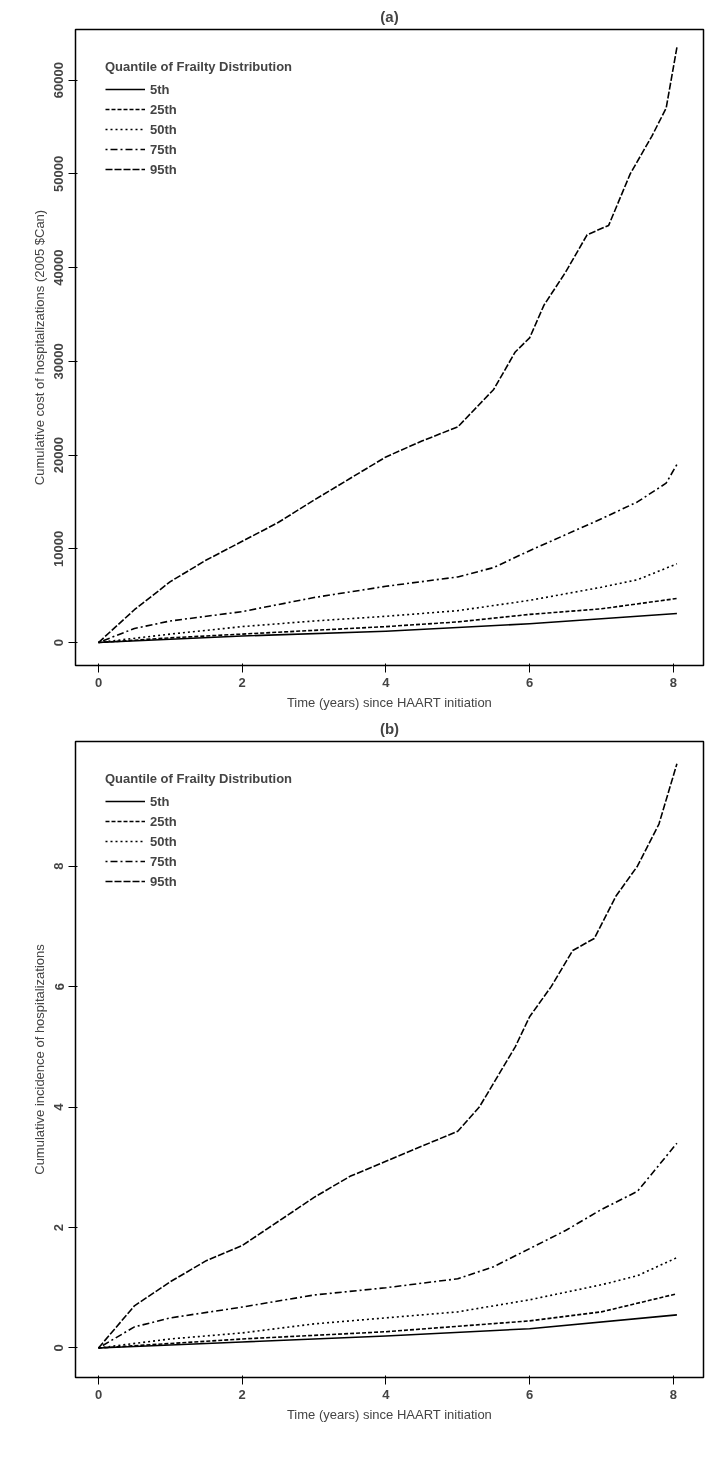 The width and height of the screenshot is (722, 1480). Describe the element at coordinates (59, 80) in the screenshot. I see `y-tick-label: 60000` at that location.